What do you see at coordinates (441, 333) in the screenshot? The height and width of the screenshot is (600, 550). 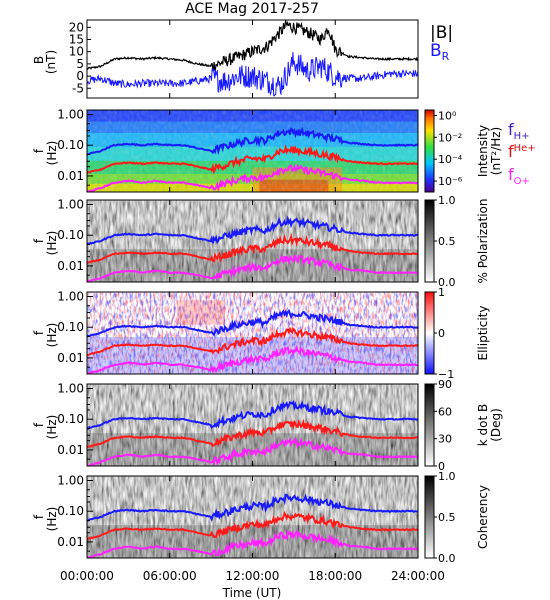 I see `colorbar-tick-label-ellipticity: 0` at bounding box center [441, 333].